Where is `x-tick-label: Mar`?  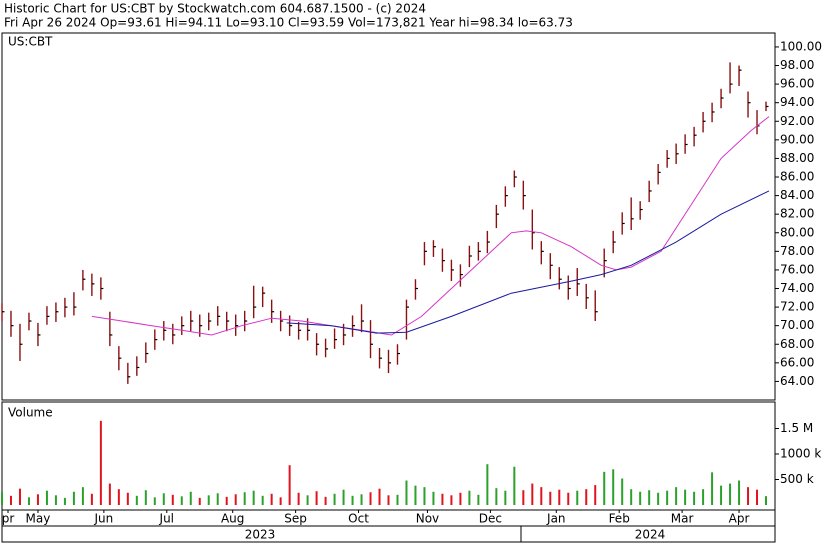
x-tick-label: Mar is located at coordinates (682, 519).